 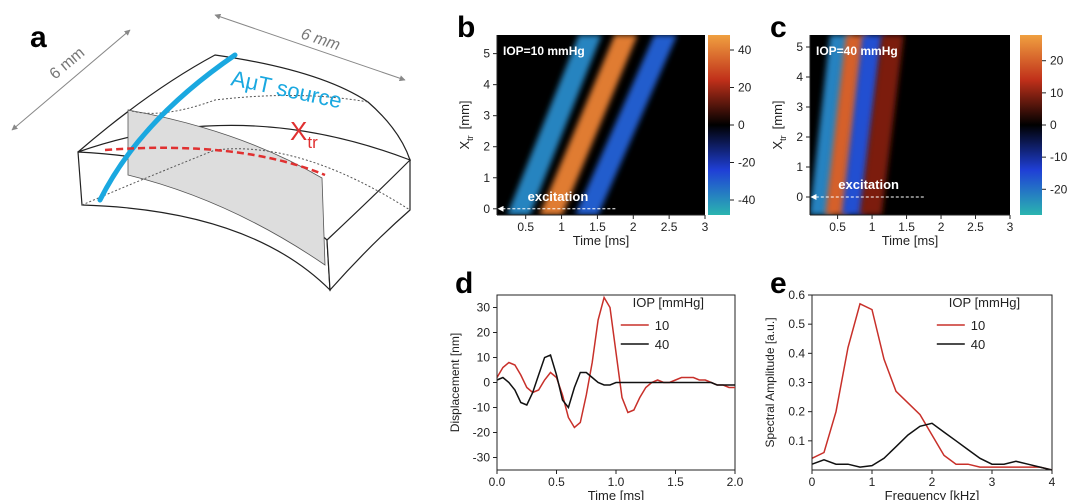 I want to click on panel-letter: d, so click(x=464, y=283).